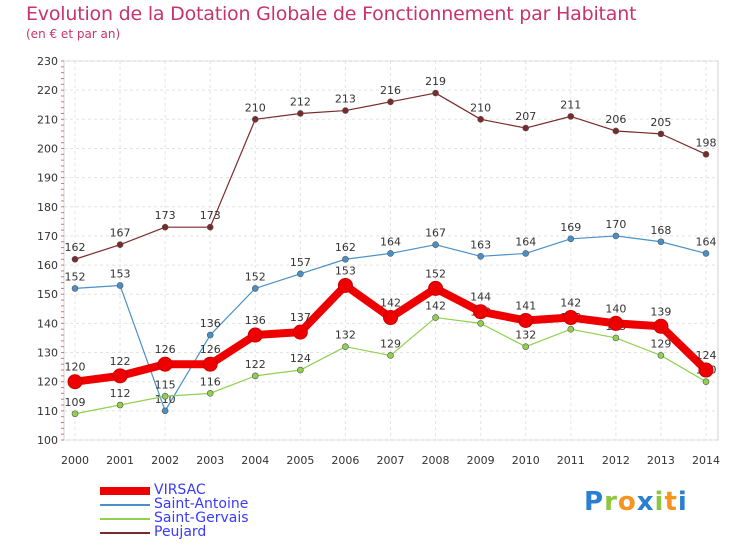 Image resolution: width=750 pixels, height=550 pixels. What do you see at coordinates (391, 460) in the screenshot?
I see `x-tick-label: 2007` at bounding box center [391, 460].